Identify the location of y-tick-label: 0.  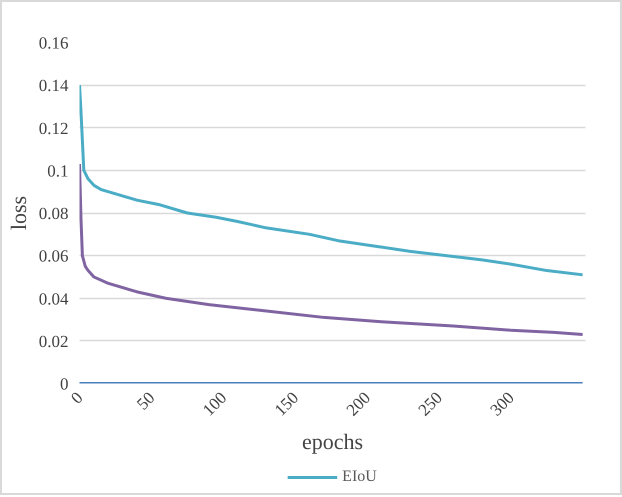
(64, 384).